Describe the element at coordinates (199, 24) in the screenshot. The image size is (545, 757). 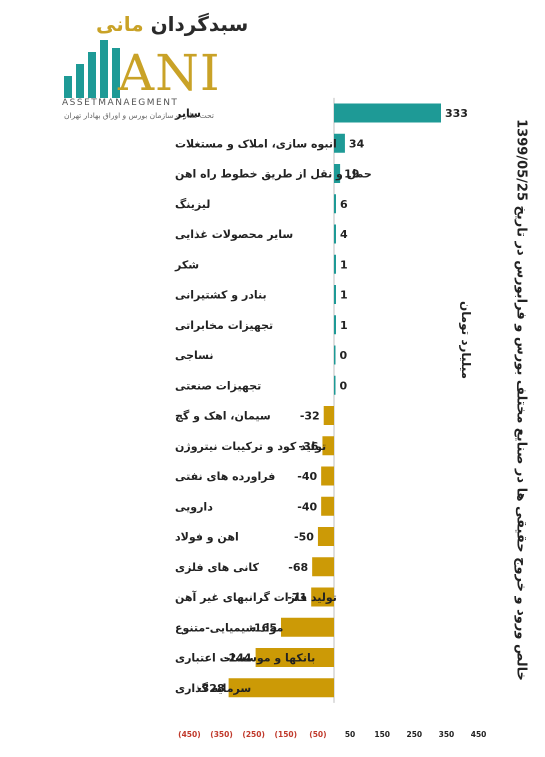
I see `logo-brand-main: سبدگردان` at that location.